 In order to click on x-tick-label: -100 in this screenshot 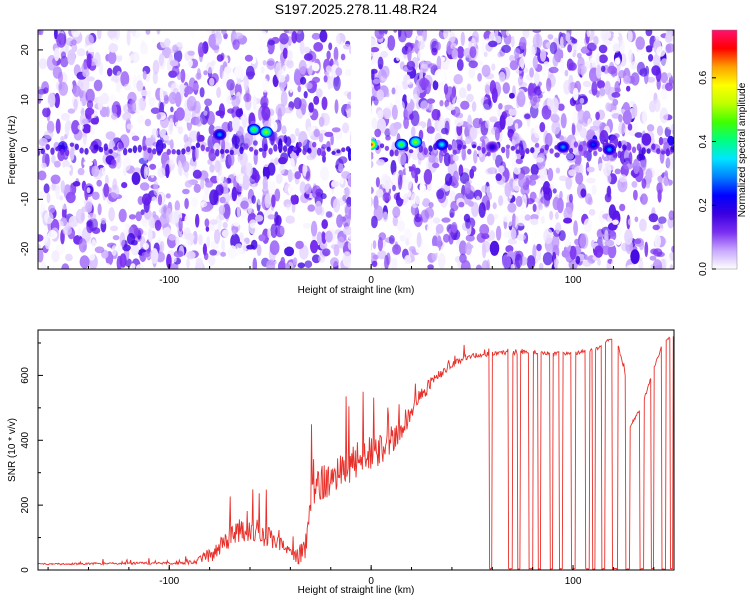, I will do `click(169, 280)`.